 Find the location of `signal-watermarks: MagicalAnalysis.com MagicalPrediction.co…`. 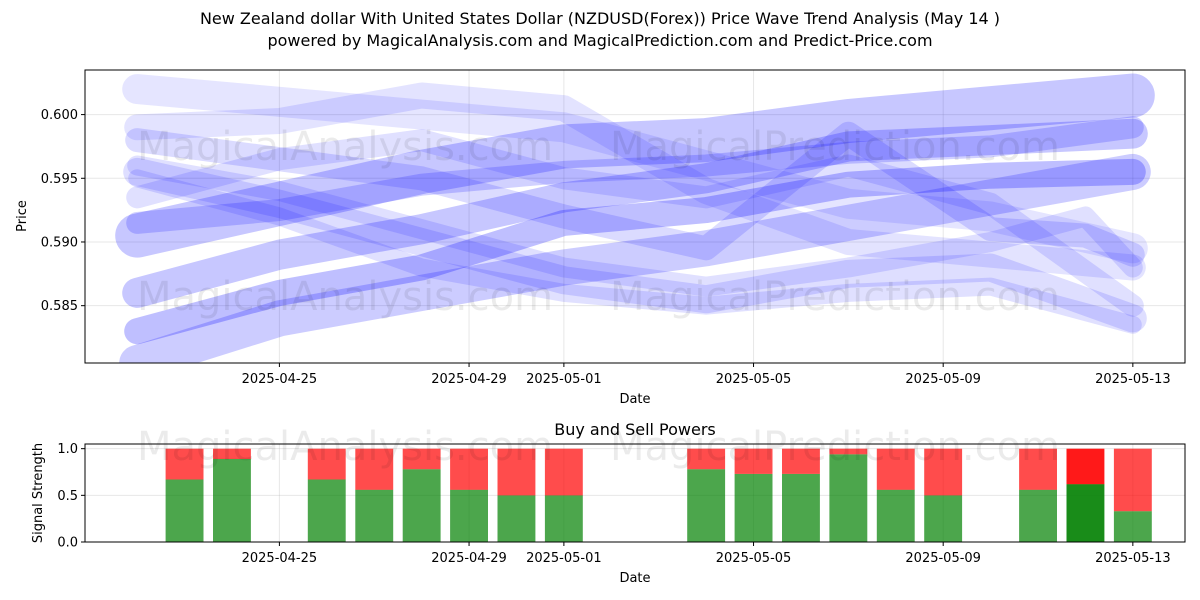

signal-watermarks: MagicalAnalysis.com MagicalPrediction.co… is located at coordinates (598, 447).